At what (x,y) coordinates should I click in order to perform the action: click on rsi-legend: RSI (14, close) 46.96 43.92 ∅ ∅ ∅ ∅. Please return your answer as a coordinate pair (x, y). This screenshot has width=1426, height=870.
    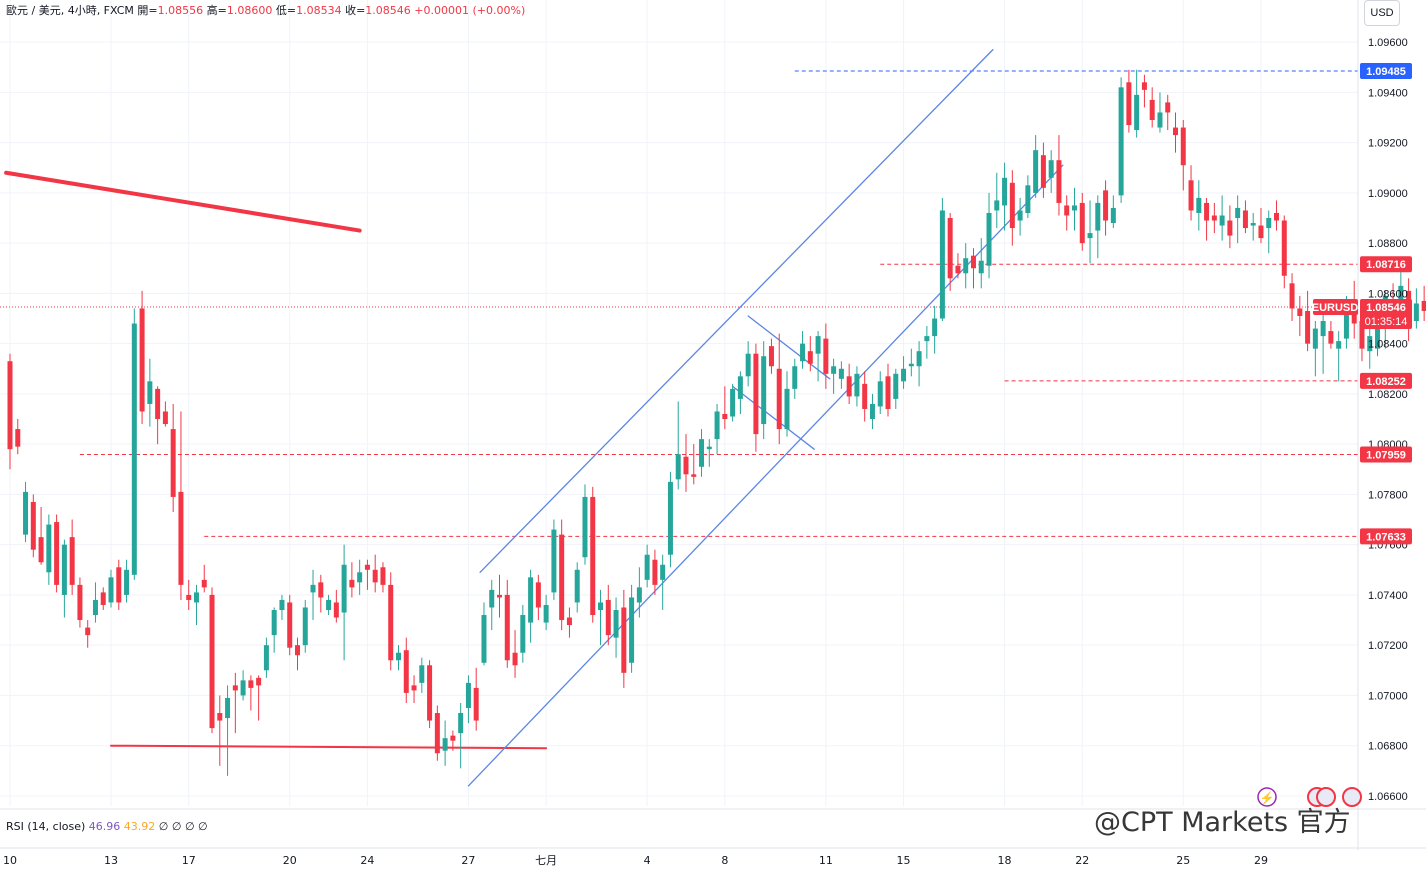
    Looking at the image, I should click on (107, 826).